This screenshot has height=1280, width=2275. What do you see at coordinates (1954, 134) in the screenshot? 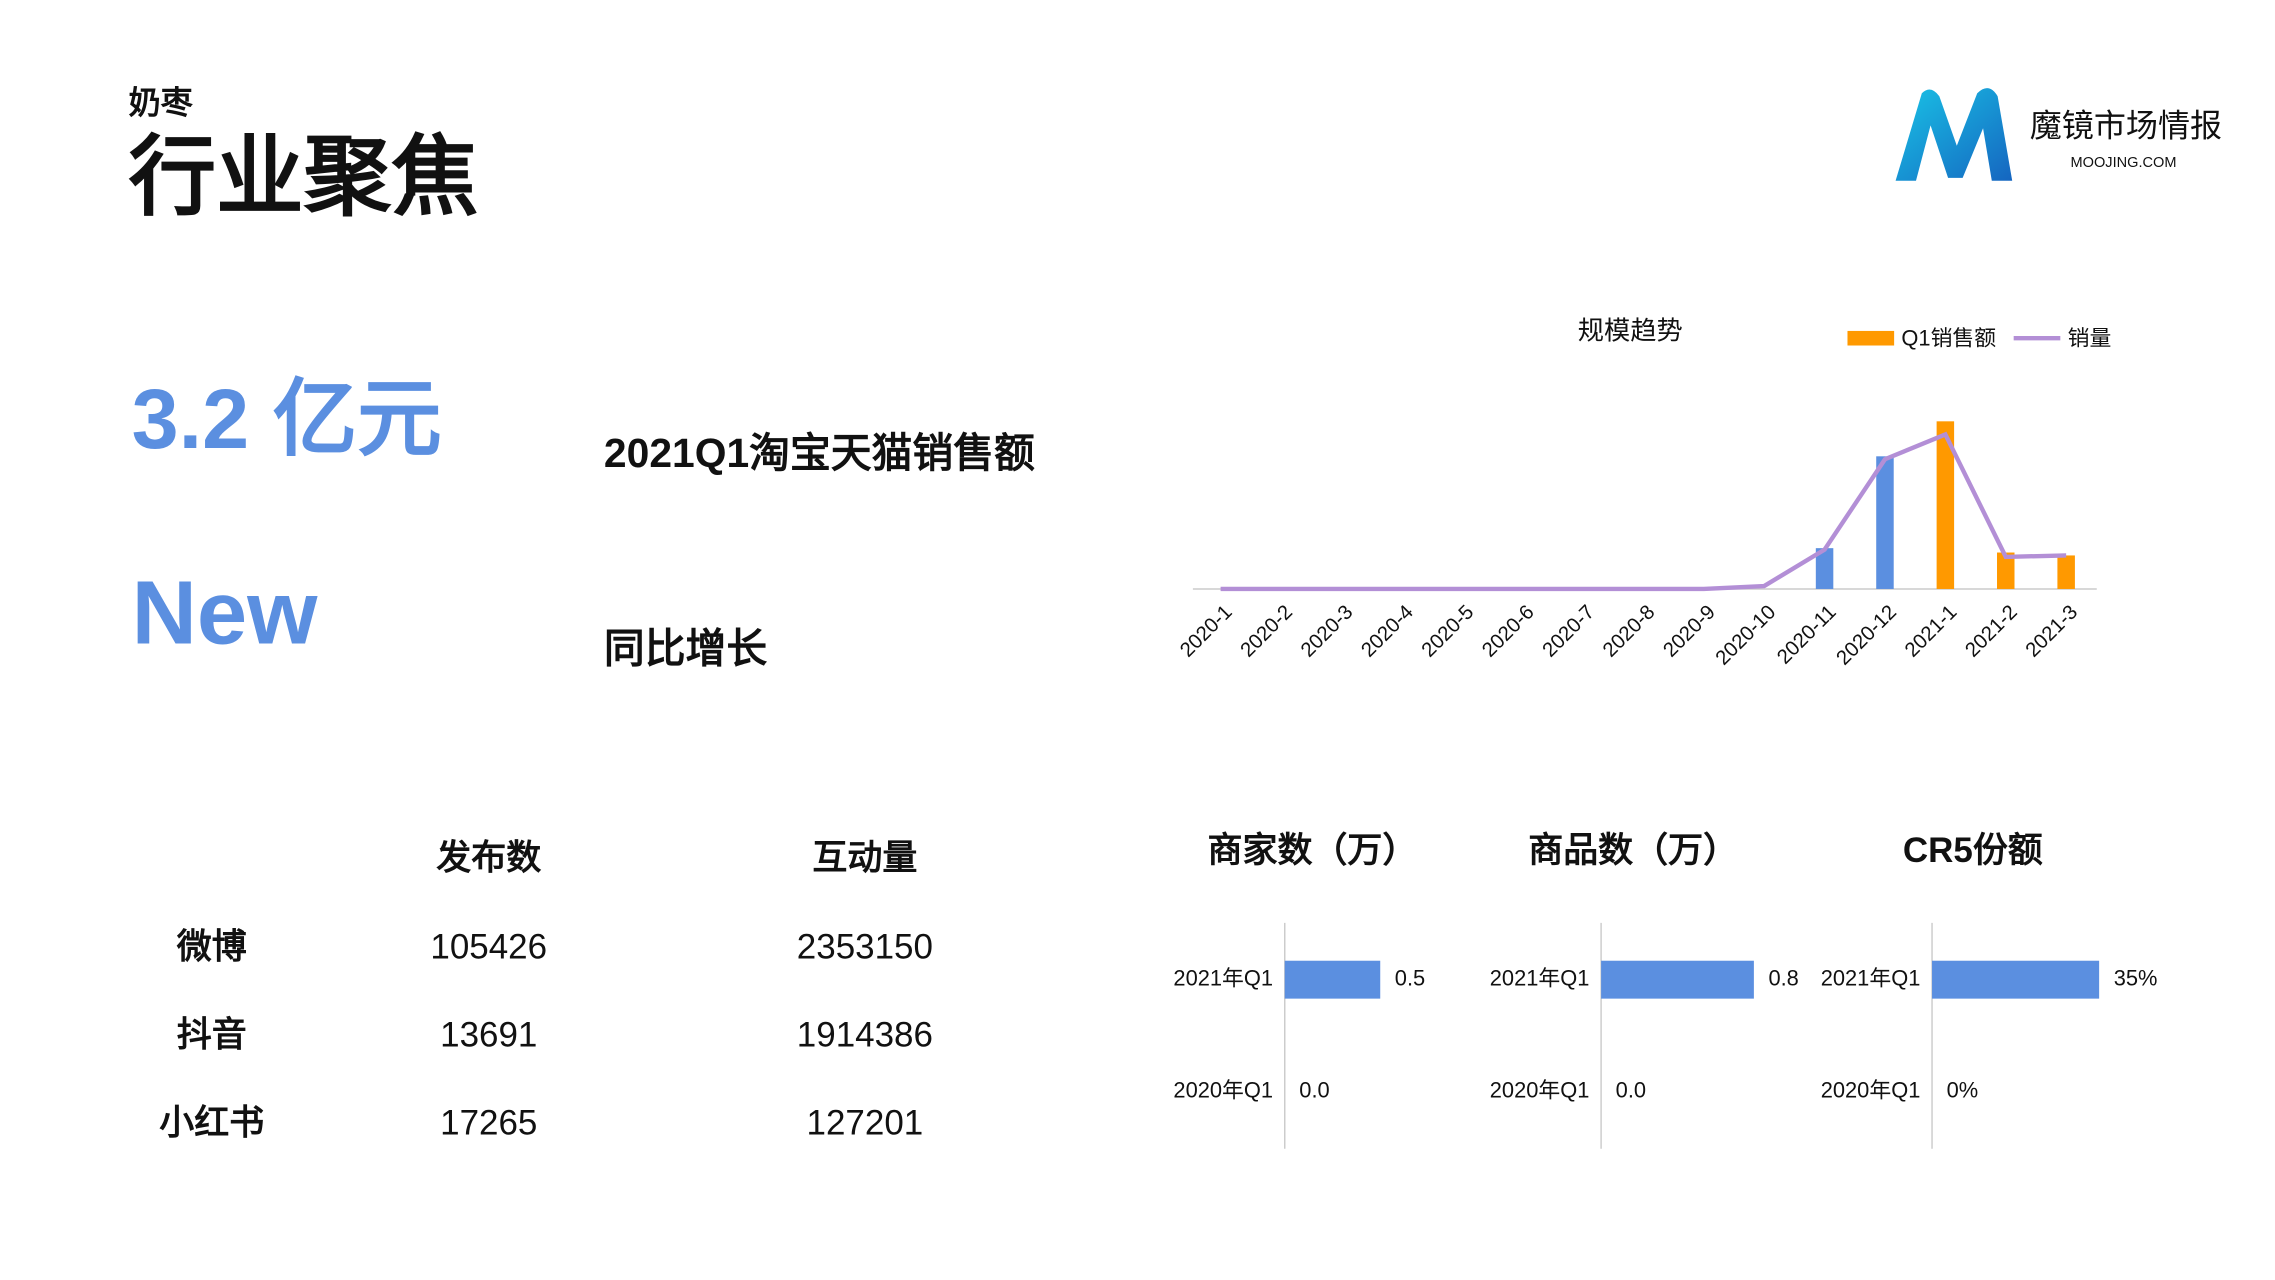
I see `logo-mark` at bounding box center [1954, 134].